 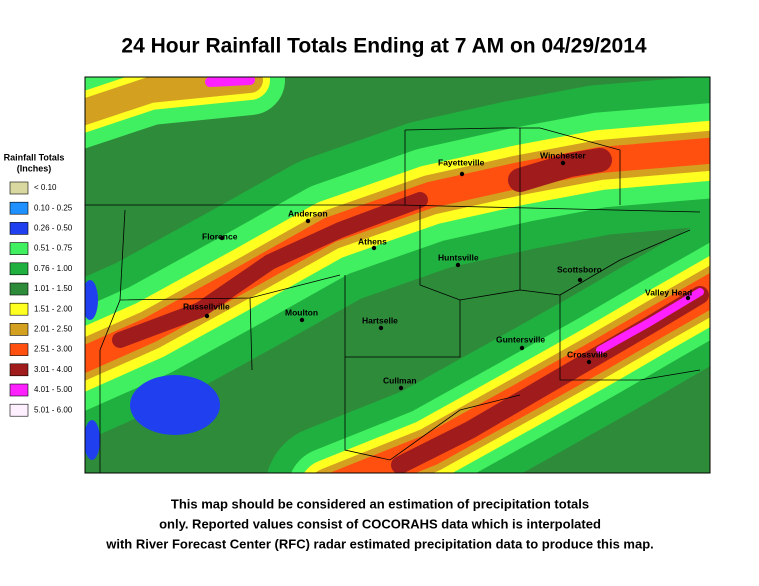 I want to click on legend-label: 0.26 - 0.50, so click(x=53, y=228).